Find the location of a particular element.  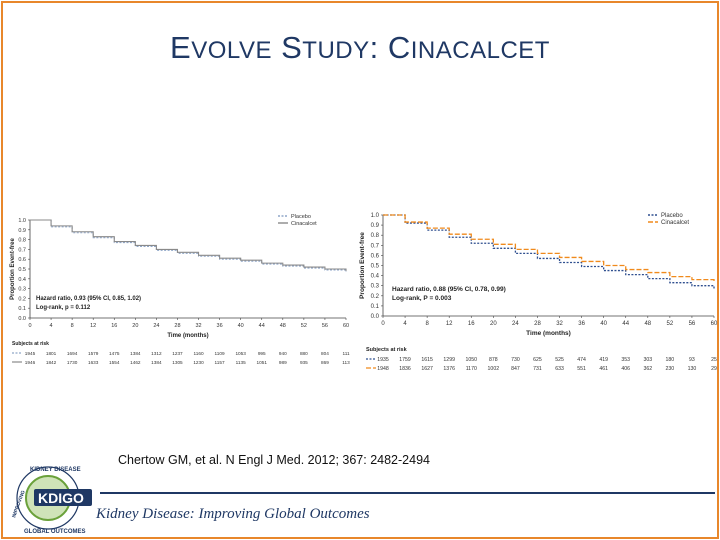

right-y-tick-label: 0.1 is located at coordinates (375, 307).